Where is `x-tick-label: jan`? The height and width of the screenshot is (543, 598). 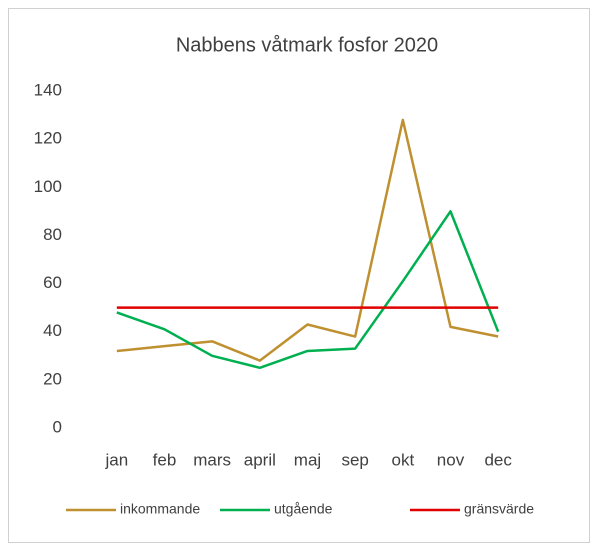
x-tick-label: jan is located at coordinates (116, 459).